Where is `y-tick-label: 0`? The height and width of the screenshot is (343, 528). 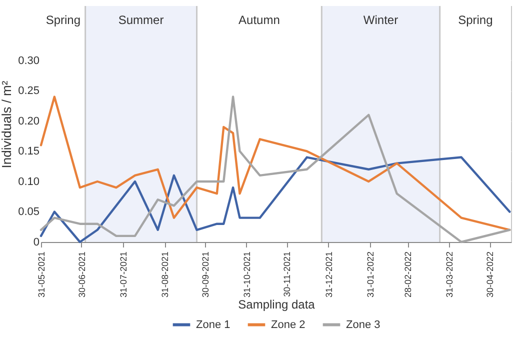 y-tick-label: 0 is located at coordinates (36, 242).